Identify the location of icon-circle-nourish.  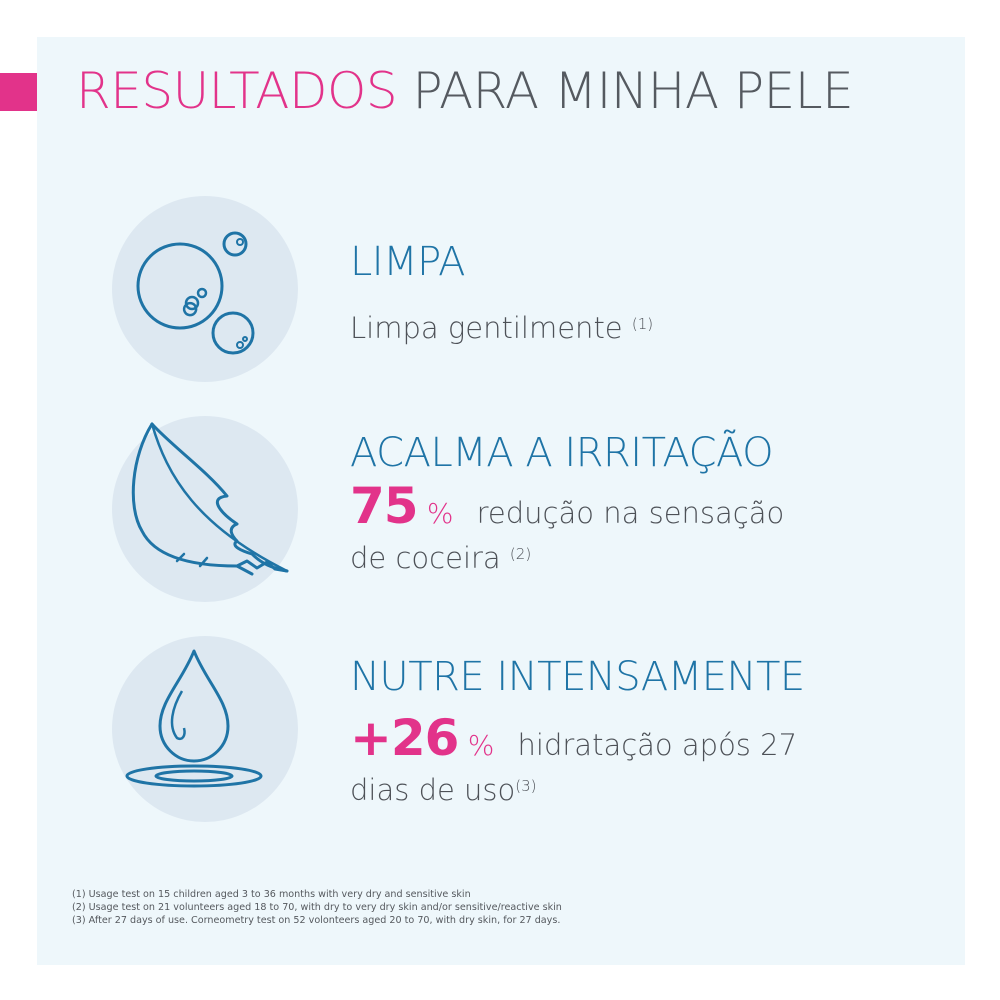
(205, 729).